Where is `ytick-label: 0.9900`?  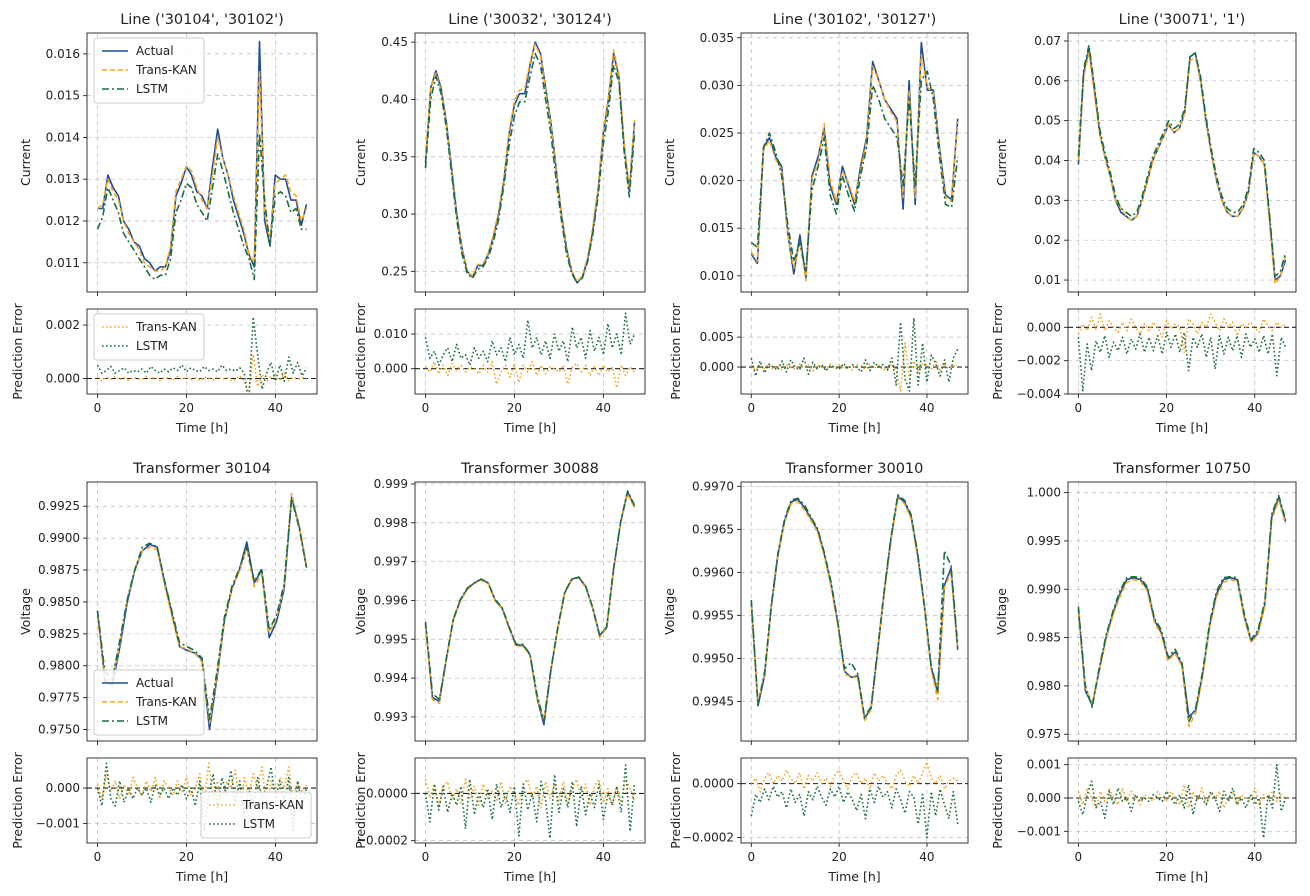 ytick-label: 0.9900 is located at coordinates (59, 538).